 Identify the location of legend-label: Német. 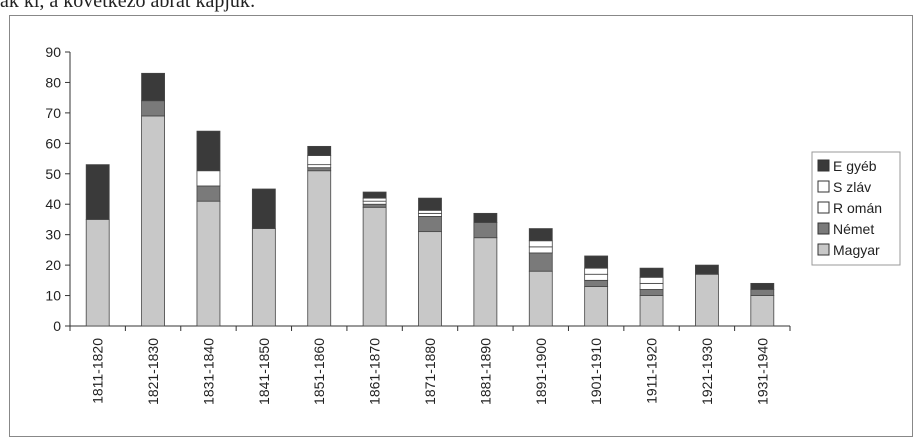
(853, 229).